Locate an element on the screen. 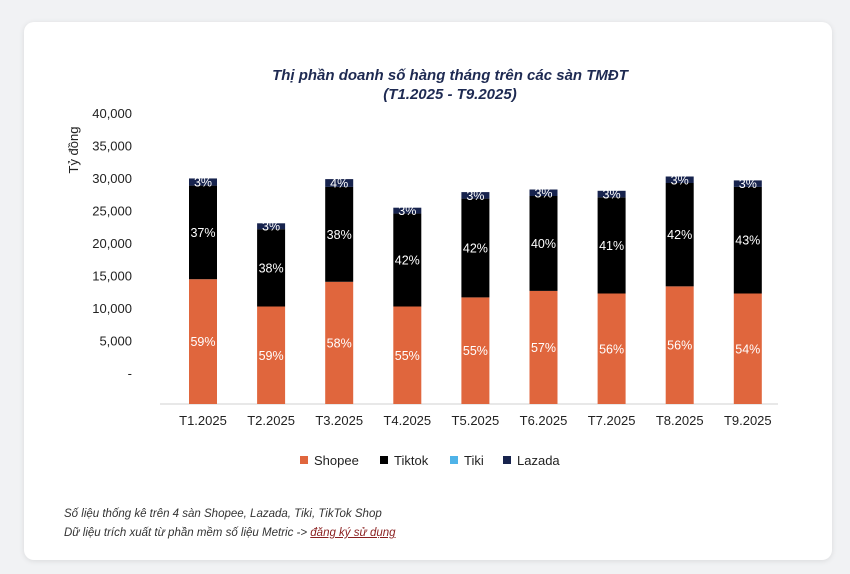  bar-tiktok-T3.2025 is located at coordinates (339, 234).